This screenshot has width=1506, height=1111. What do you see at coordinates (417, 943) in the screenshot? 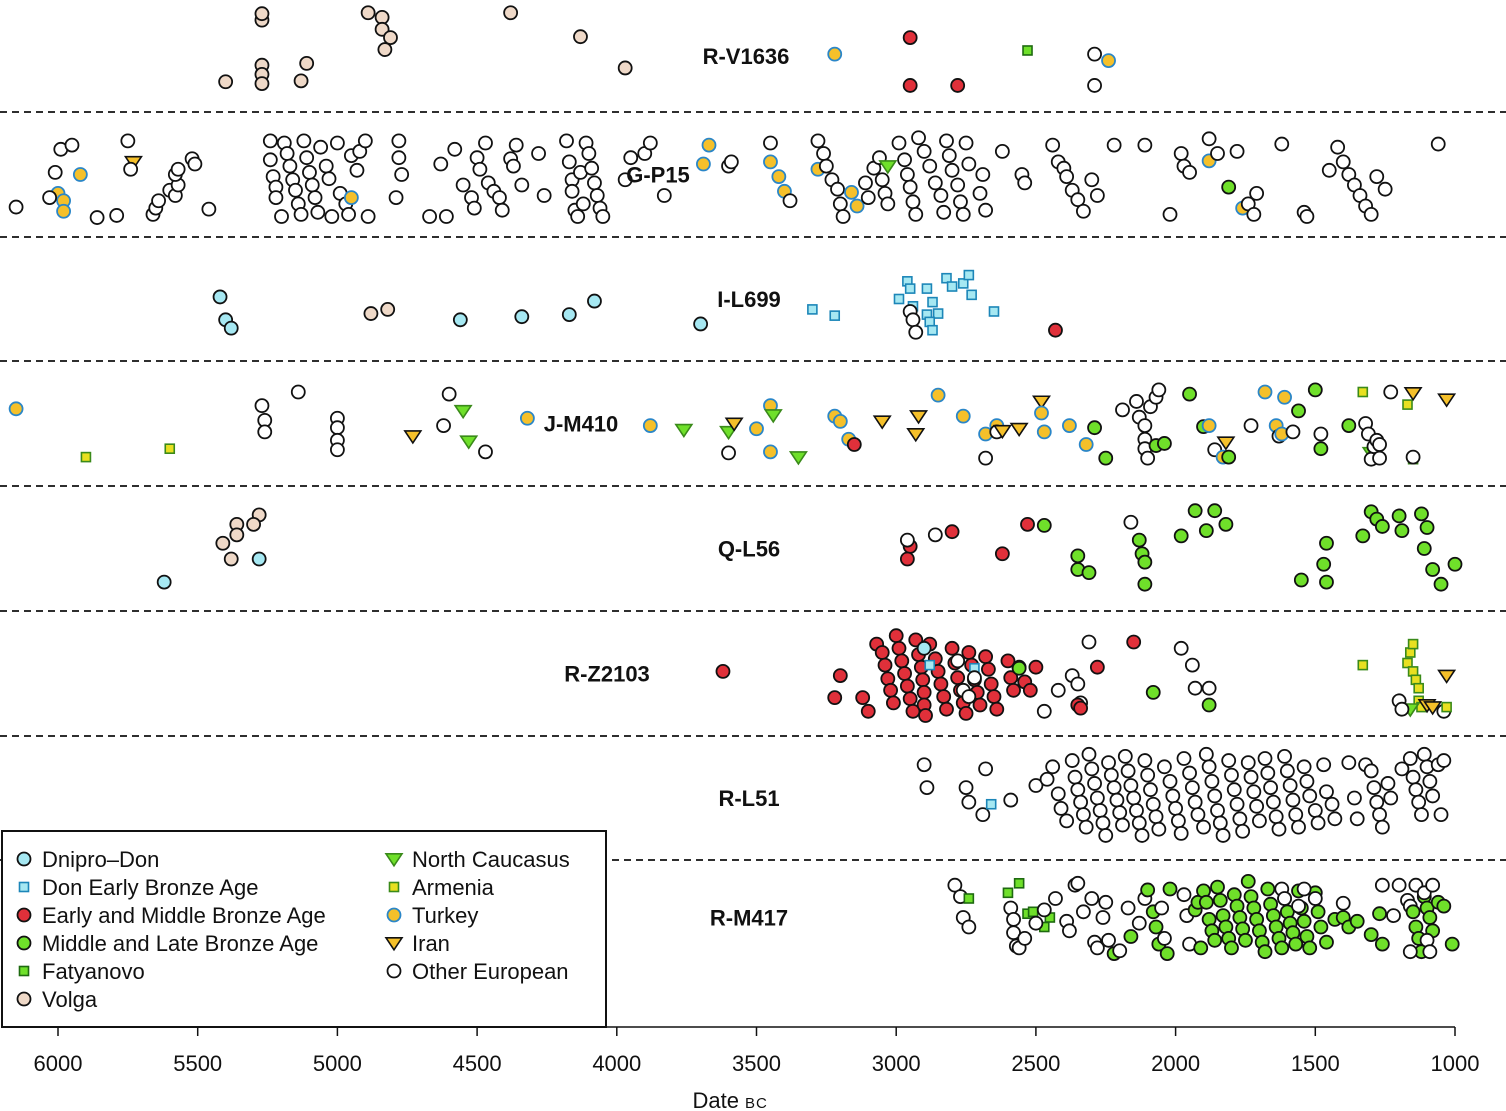
I see `legend-item-iran: Iran` at bounding box center [417, 943].